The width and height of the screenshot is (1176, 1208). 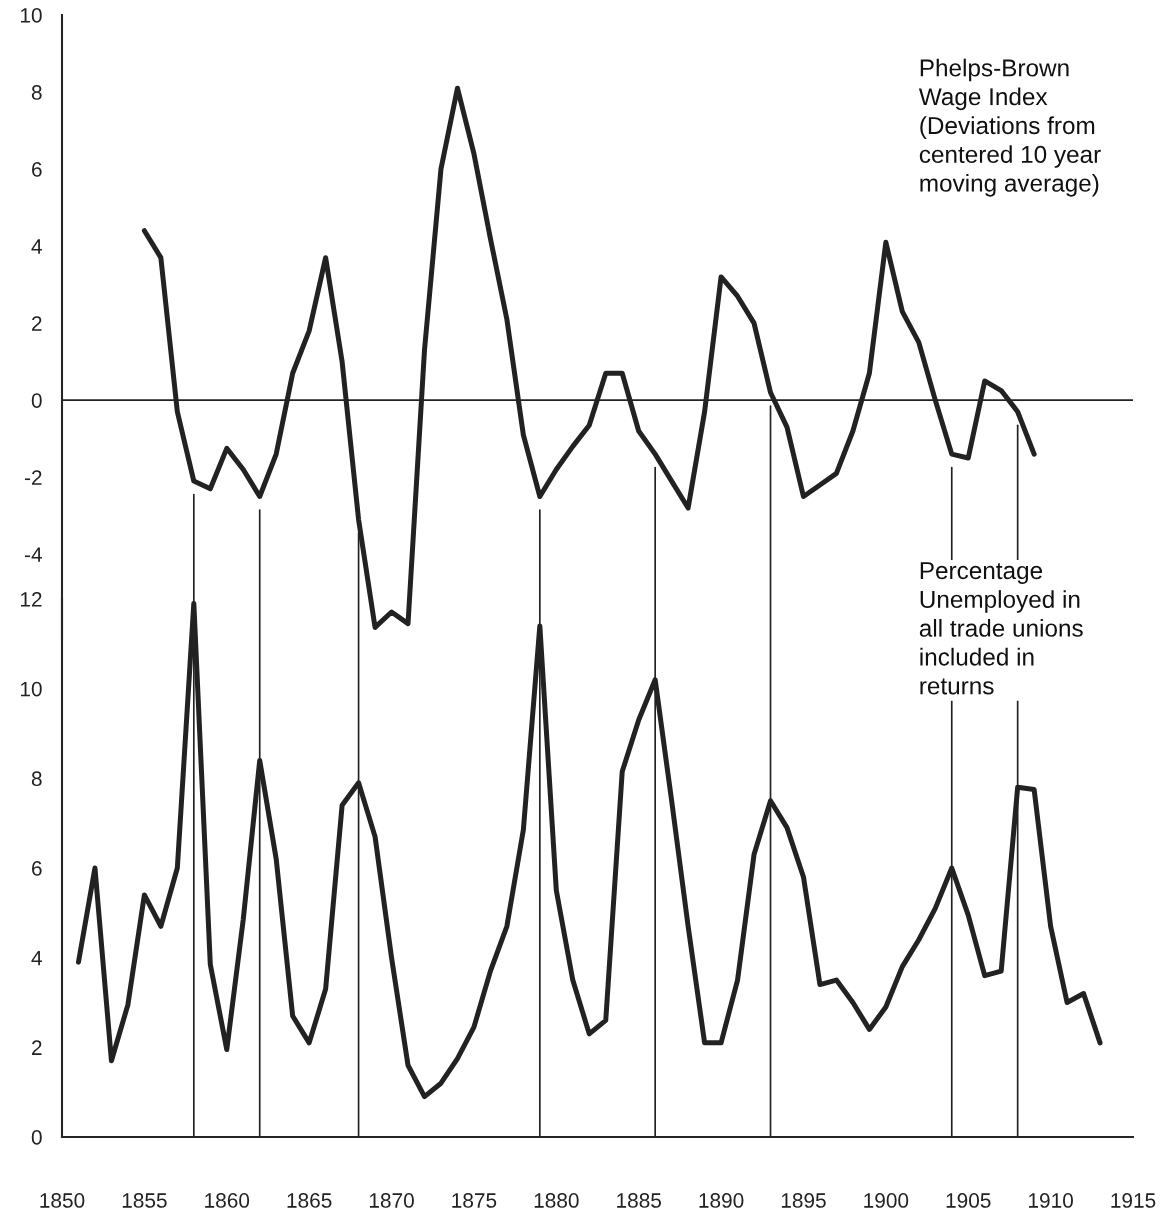 I want to click on x-tick-label: 1855, so click(x=144, y=1200).